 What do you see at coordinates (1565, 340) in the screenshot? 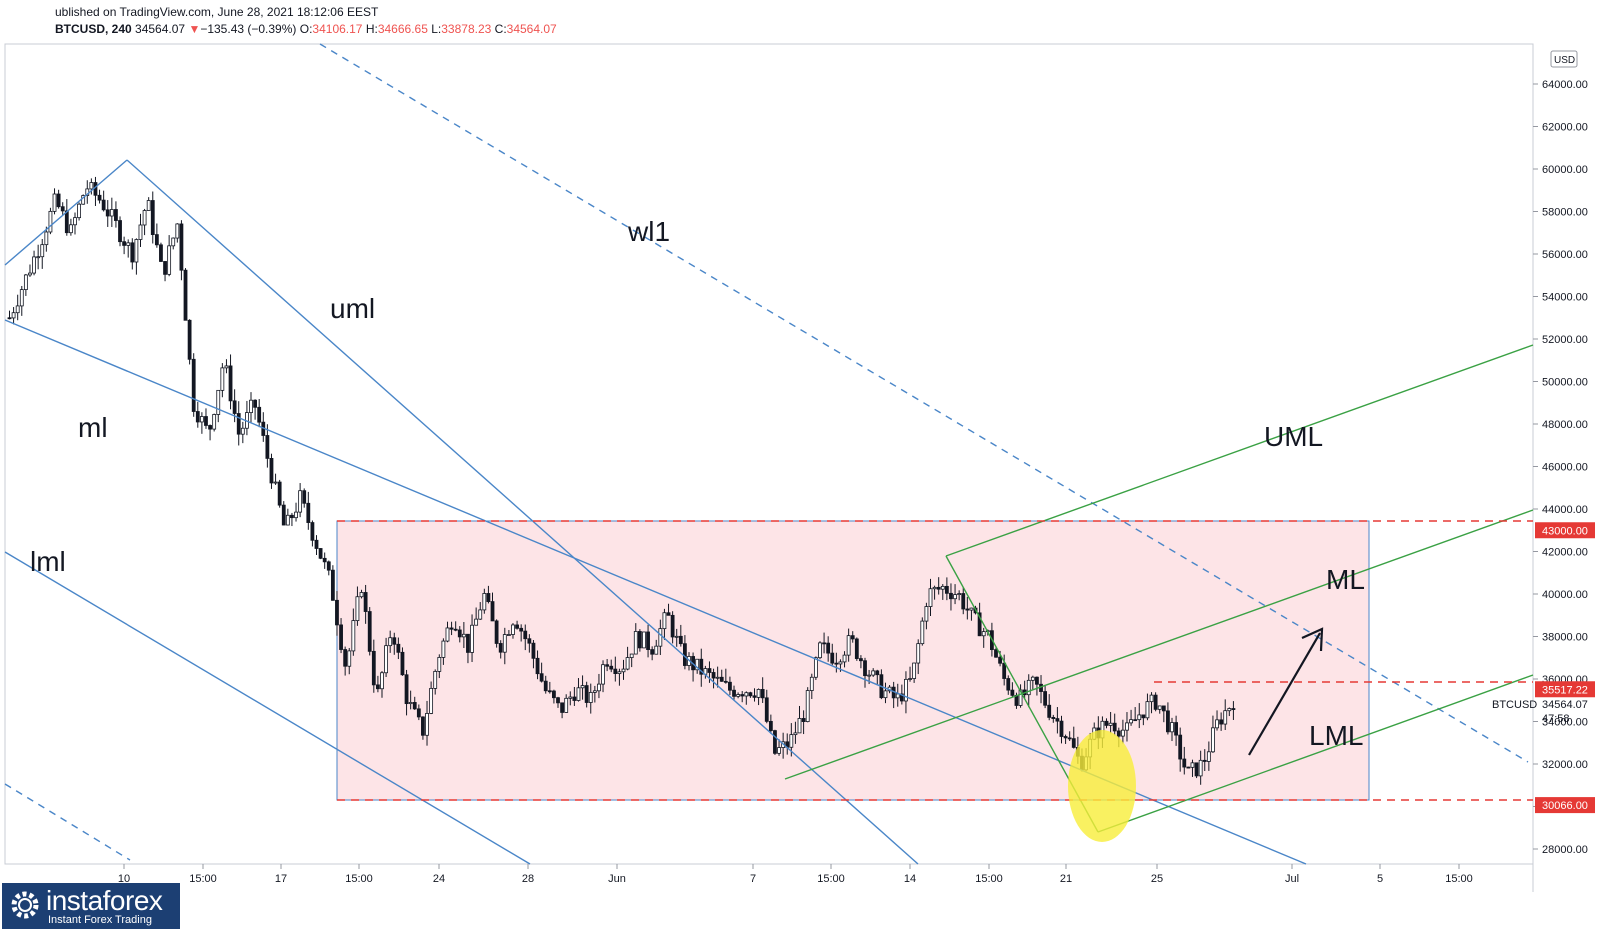
I see `y-tick-label: 52000.00` at bounding box center [1565, 340].